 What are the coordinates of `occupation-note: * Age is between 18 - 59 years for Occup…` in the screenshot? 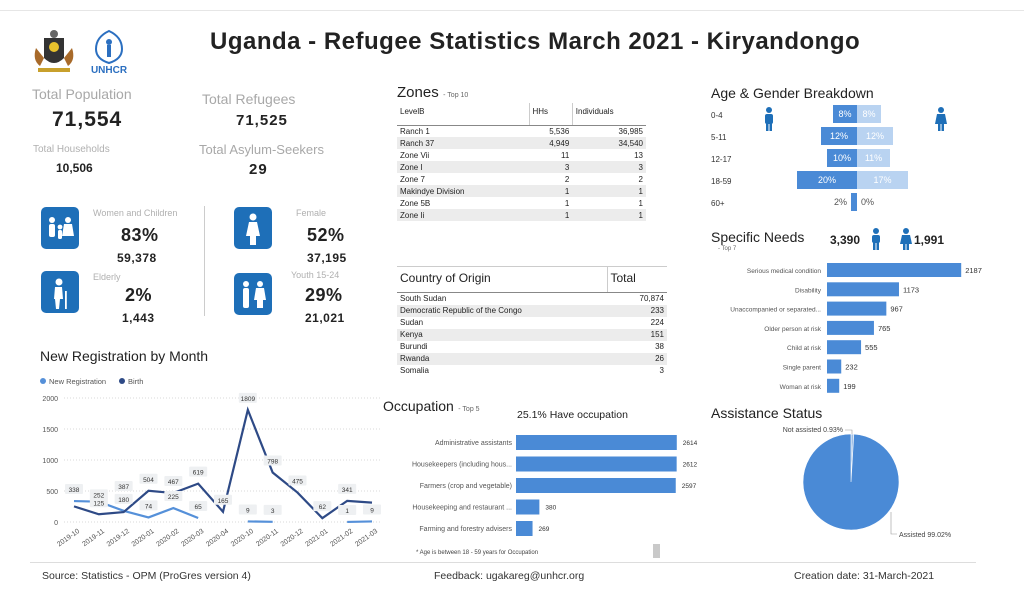 It's located at (477, 553).